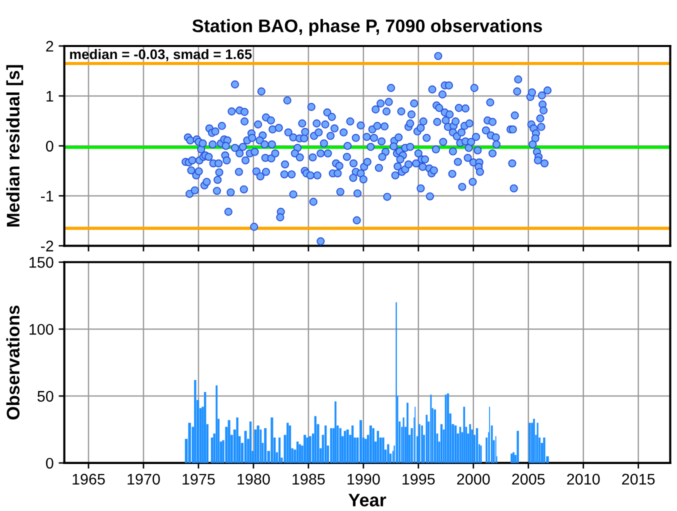 This screenshot has width=677, height=511. What do you see at coordinates (50, 96) in the screenshot?
I see `y-tick-label: 1` at bounding box center [50, 96].